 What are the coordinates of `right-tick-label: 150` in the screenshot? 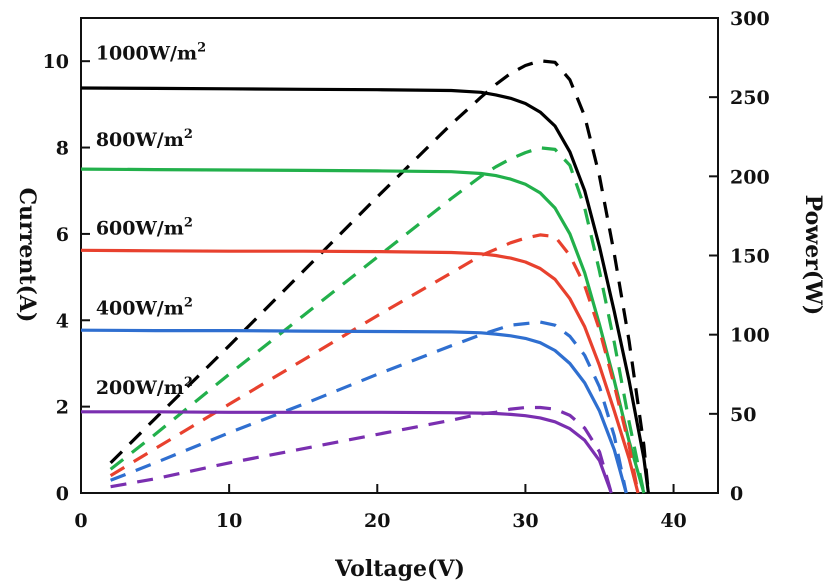 It's located at (750, 257).